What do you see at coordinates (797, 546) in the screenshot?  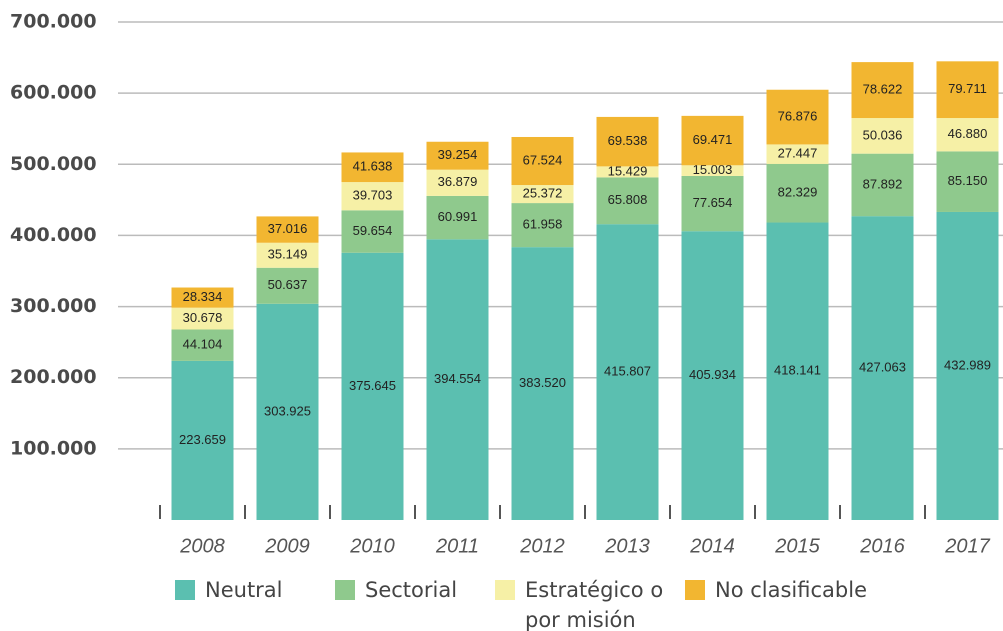 I see `x-tick-label: 2015` at bounding box center [797, 546].